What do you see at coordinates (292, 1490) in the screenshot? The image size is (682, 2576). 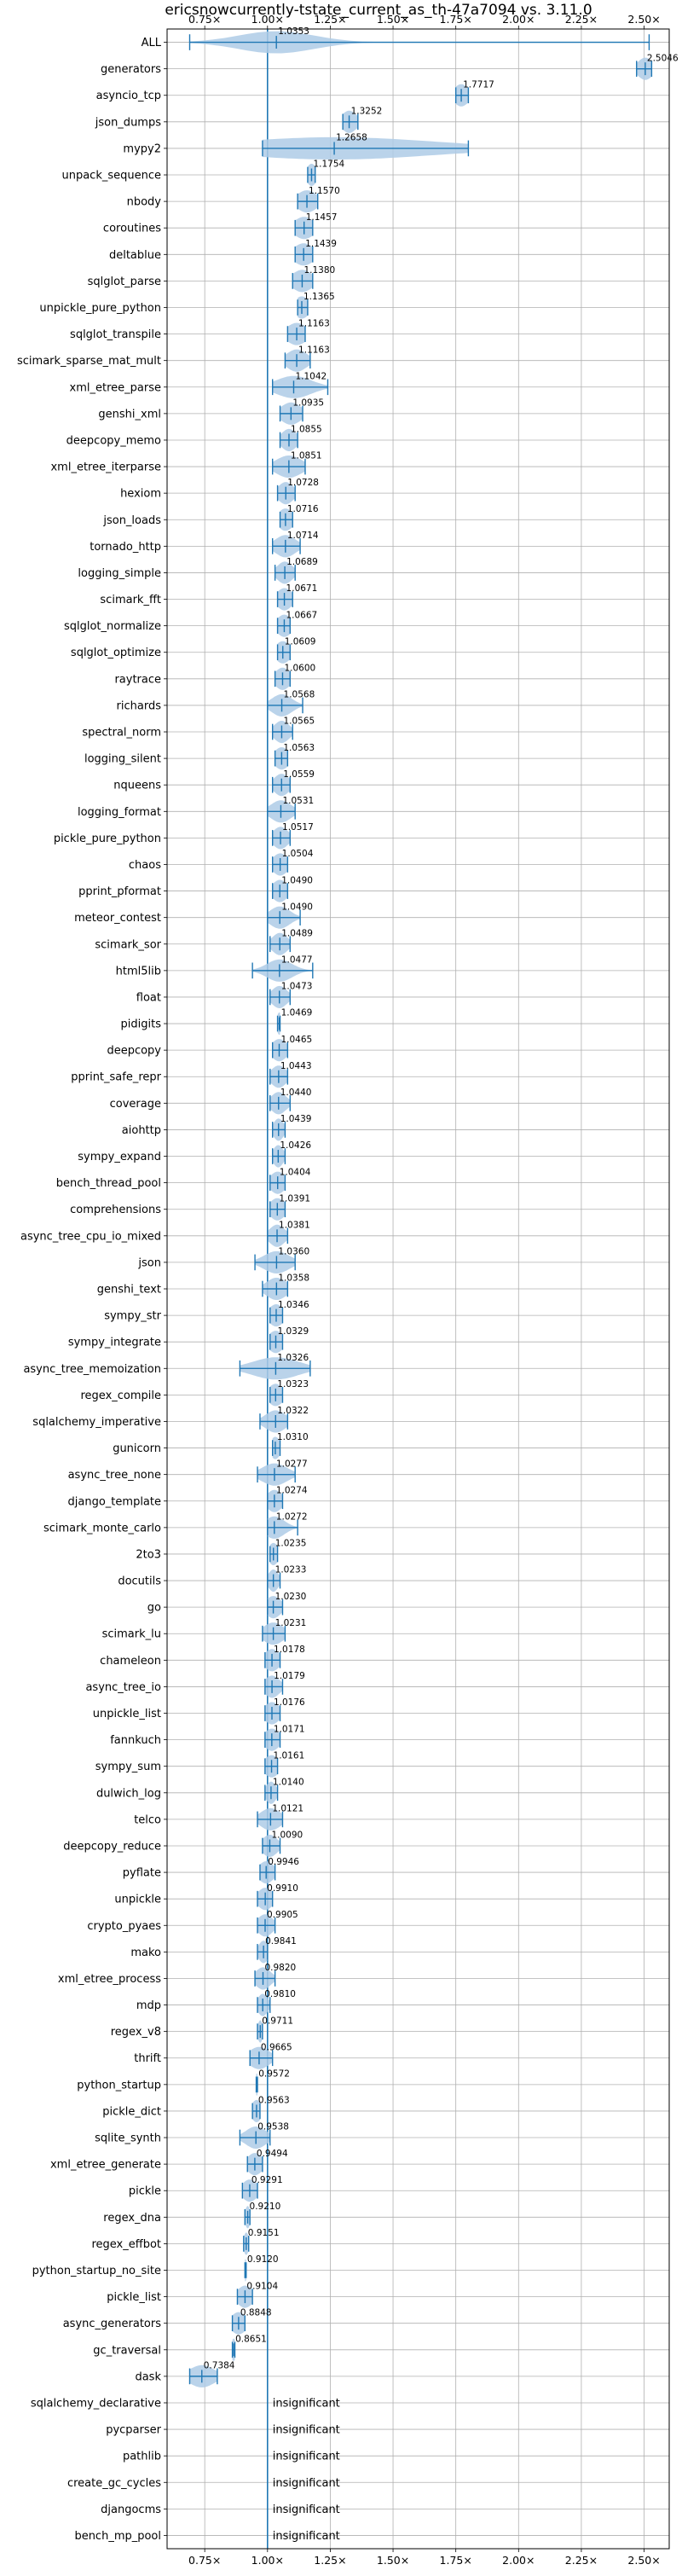 I see `value-label: 1.0274` at bounding box center [292, 1490].